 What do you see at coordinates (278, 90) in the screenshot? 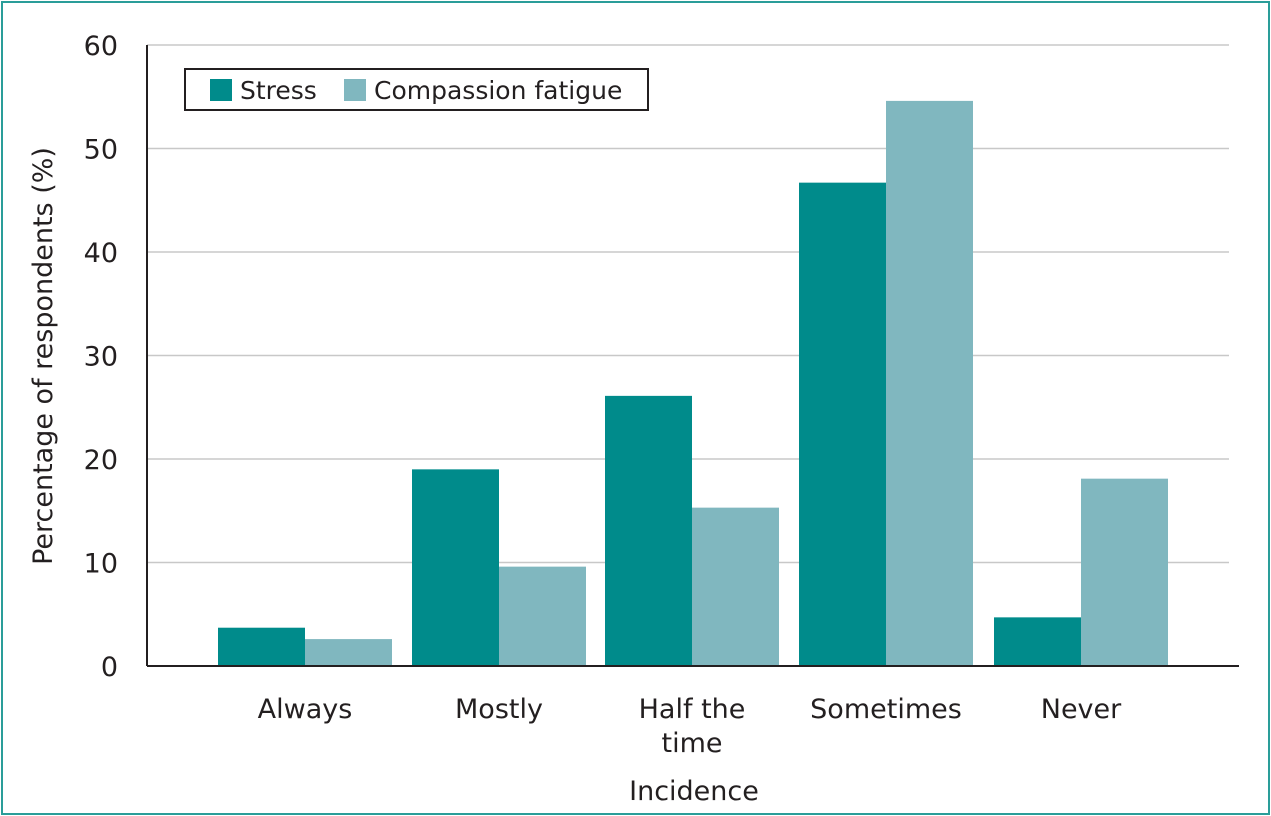
I see `legend-label-stress: Stress` at bounding box center [278, 90].